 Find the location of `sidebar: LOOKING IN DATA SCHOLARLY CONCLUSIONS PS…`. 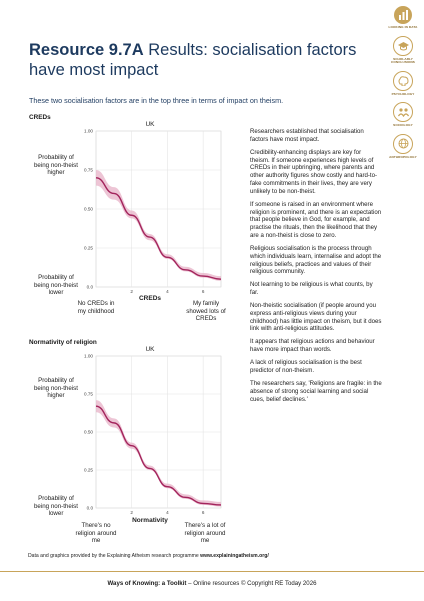

sidebar: LOOKING IN DATA SCHOLARLY CONCLUSIONS PS… is located at coordinates (403, 83).